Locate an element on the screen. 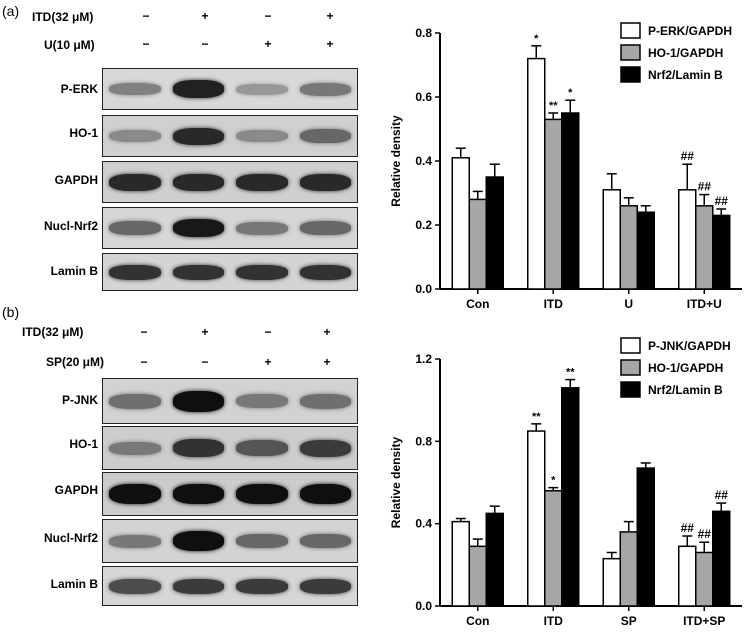  blot-label-gapdh-a: GAPDH is located at coordinates (76, 180).